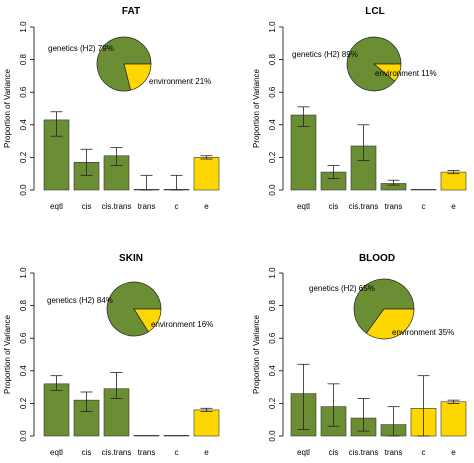 The width and height of the screenshot is (474, 463). Describe the element at coordinates (146, 436) in the screenshot. I see `bar-trans` at that location.